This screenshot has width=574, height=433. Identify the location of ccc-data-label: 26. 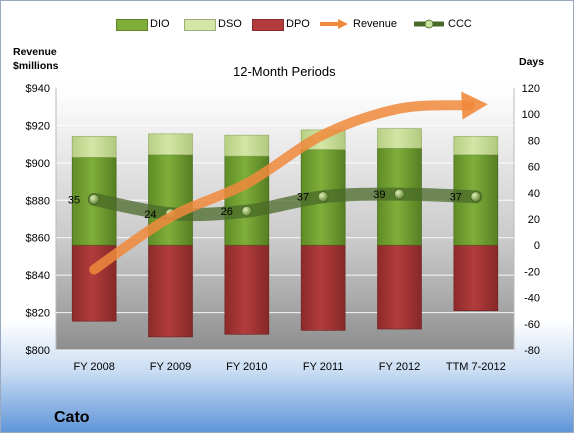
(227, 212).